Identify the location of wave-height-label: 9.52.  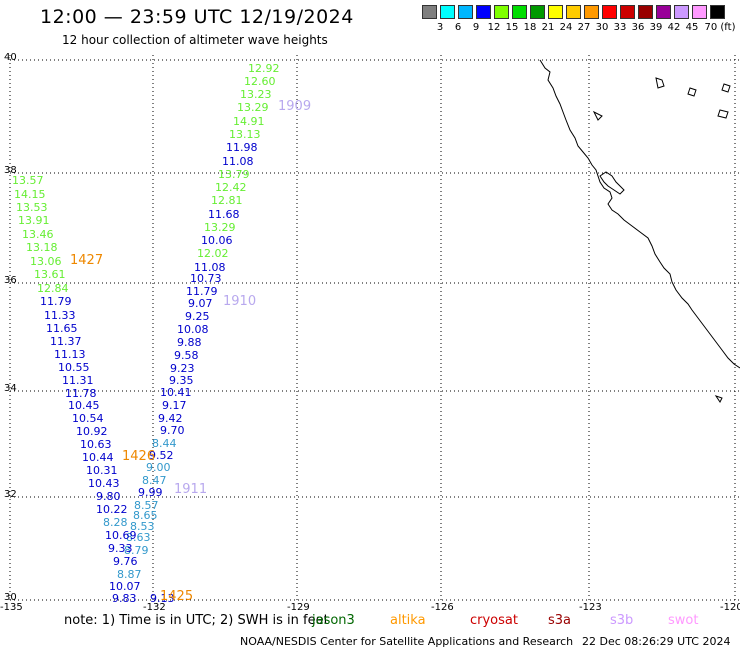
(161, 455).